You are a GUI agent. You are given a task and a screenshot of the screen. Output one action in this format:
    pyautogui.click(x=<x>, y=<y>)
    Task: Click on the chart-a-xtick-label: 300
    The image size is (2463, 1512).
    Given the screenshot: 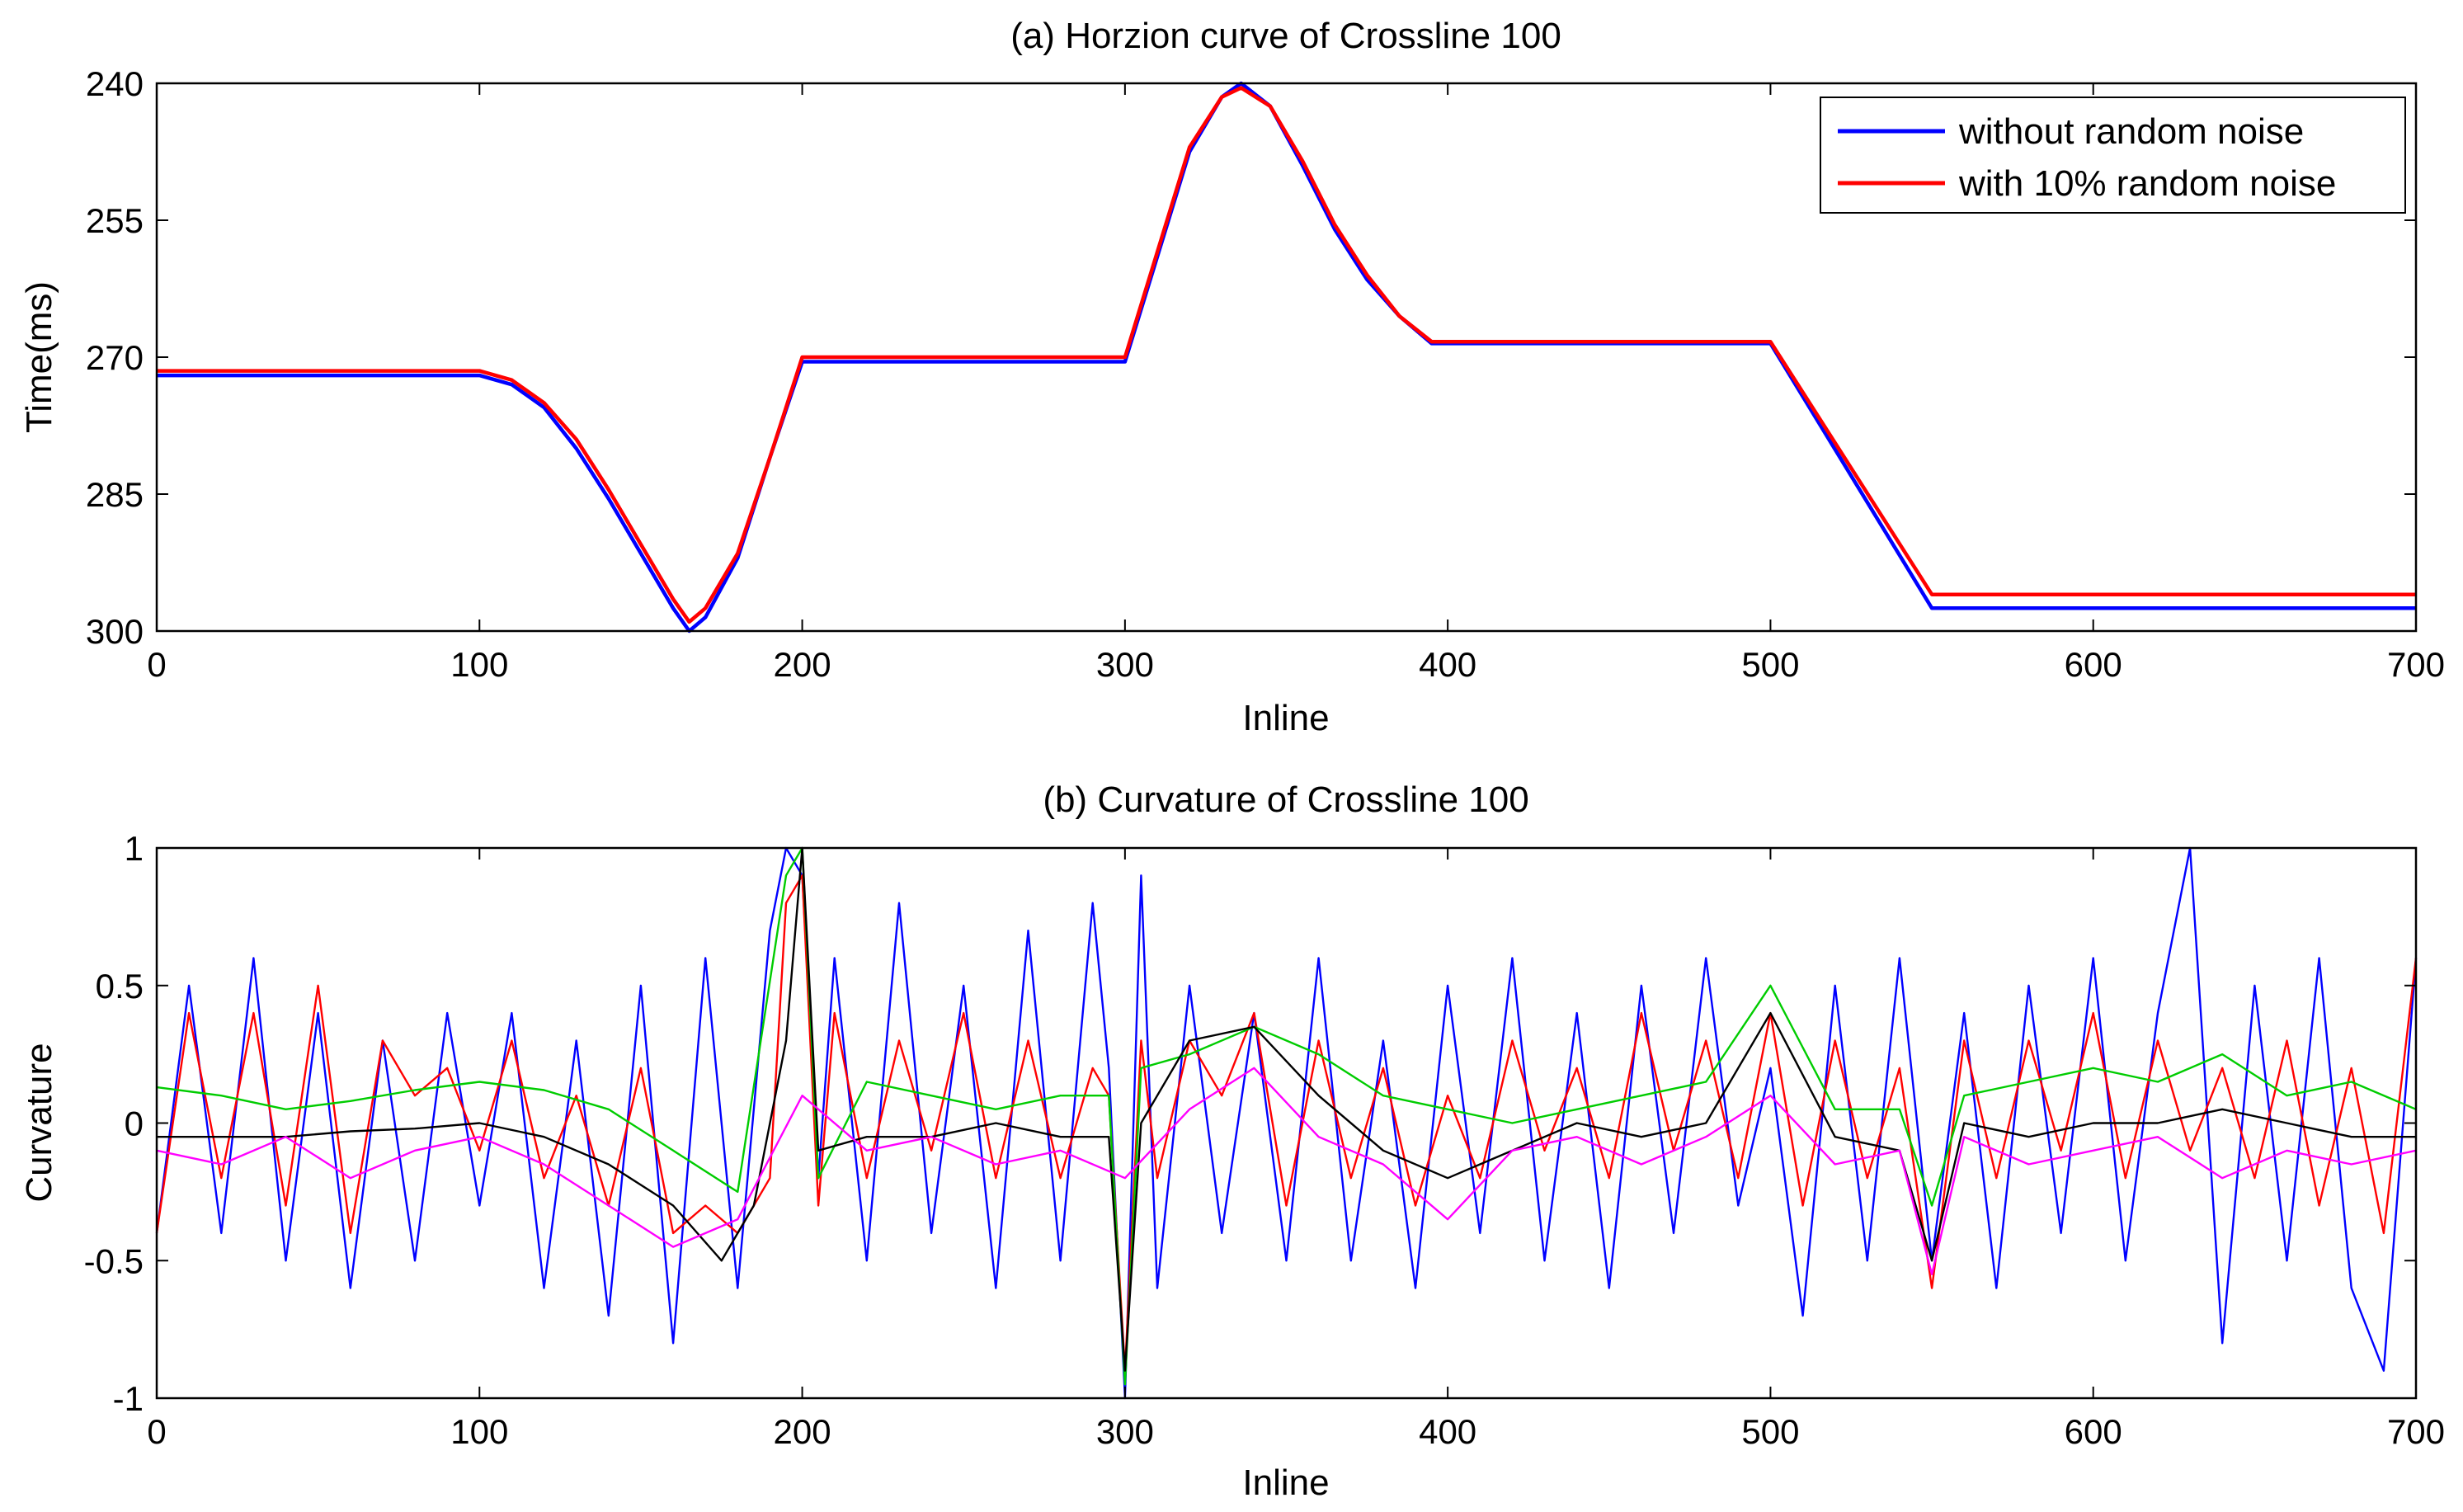 What is the action you would take?
    pyautogui.click(x=1125, y=664)
    